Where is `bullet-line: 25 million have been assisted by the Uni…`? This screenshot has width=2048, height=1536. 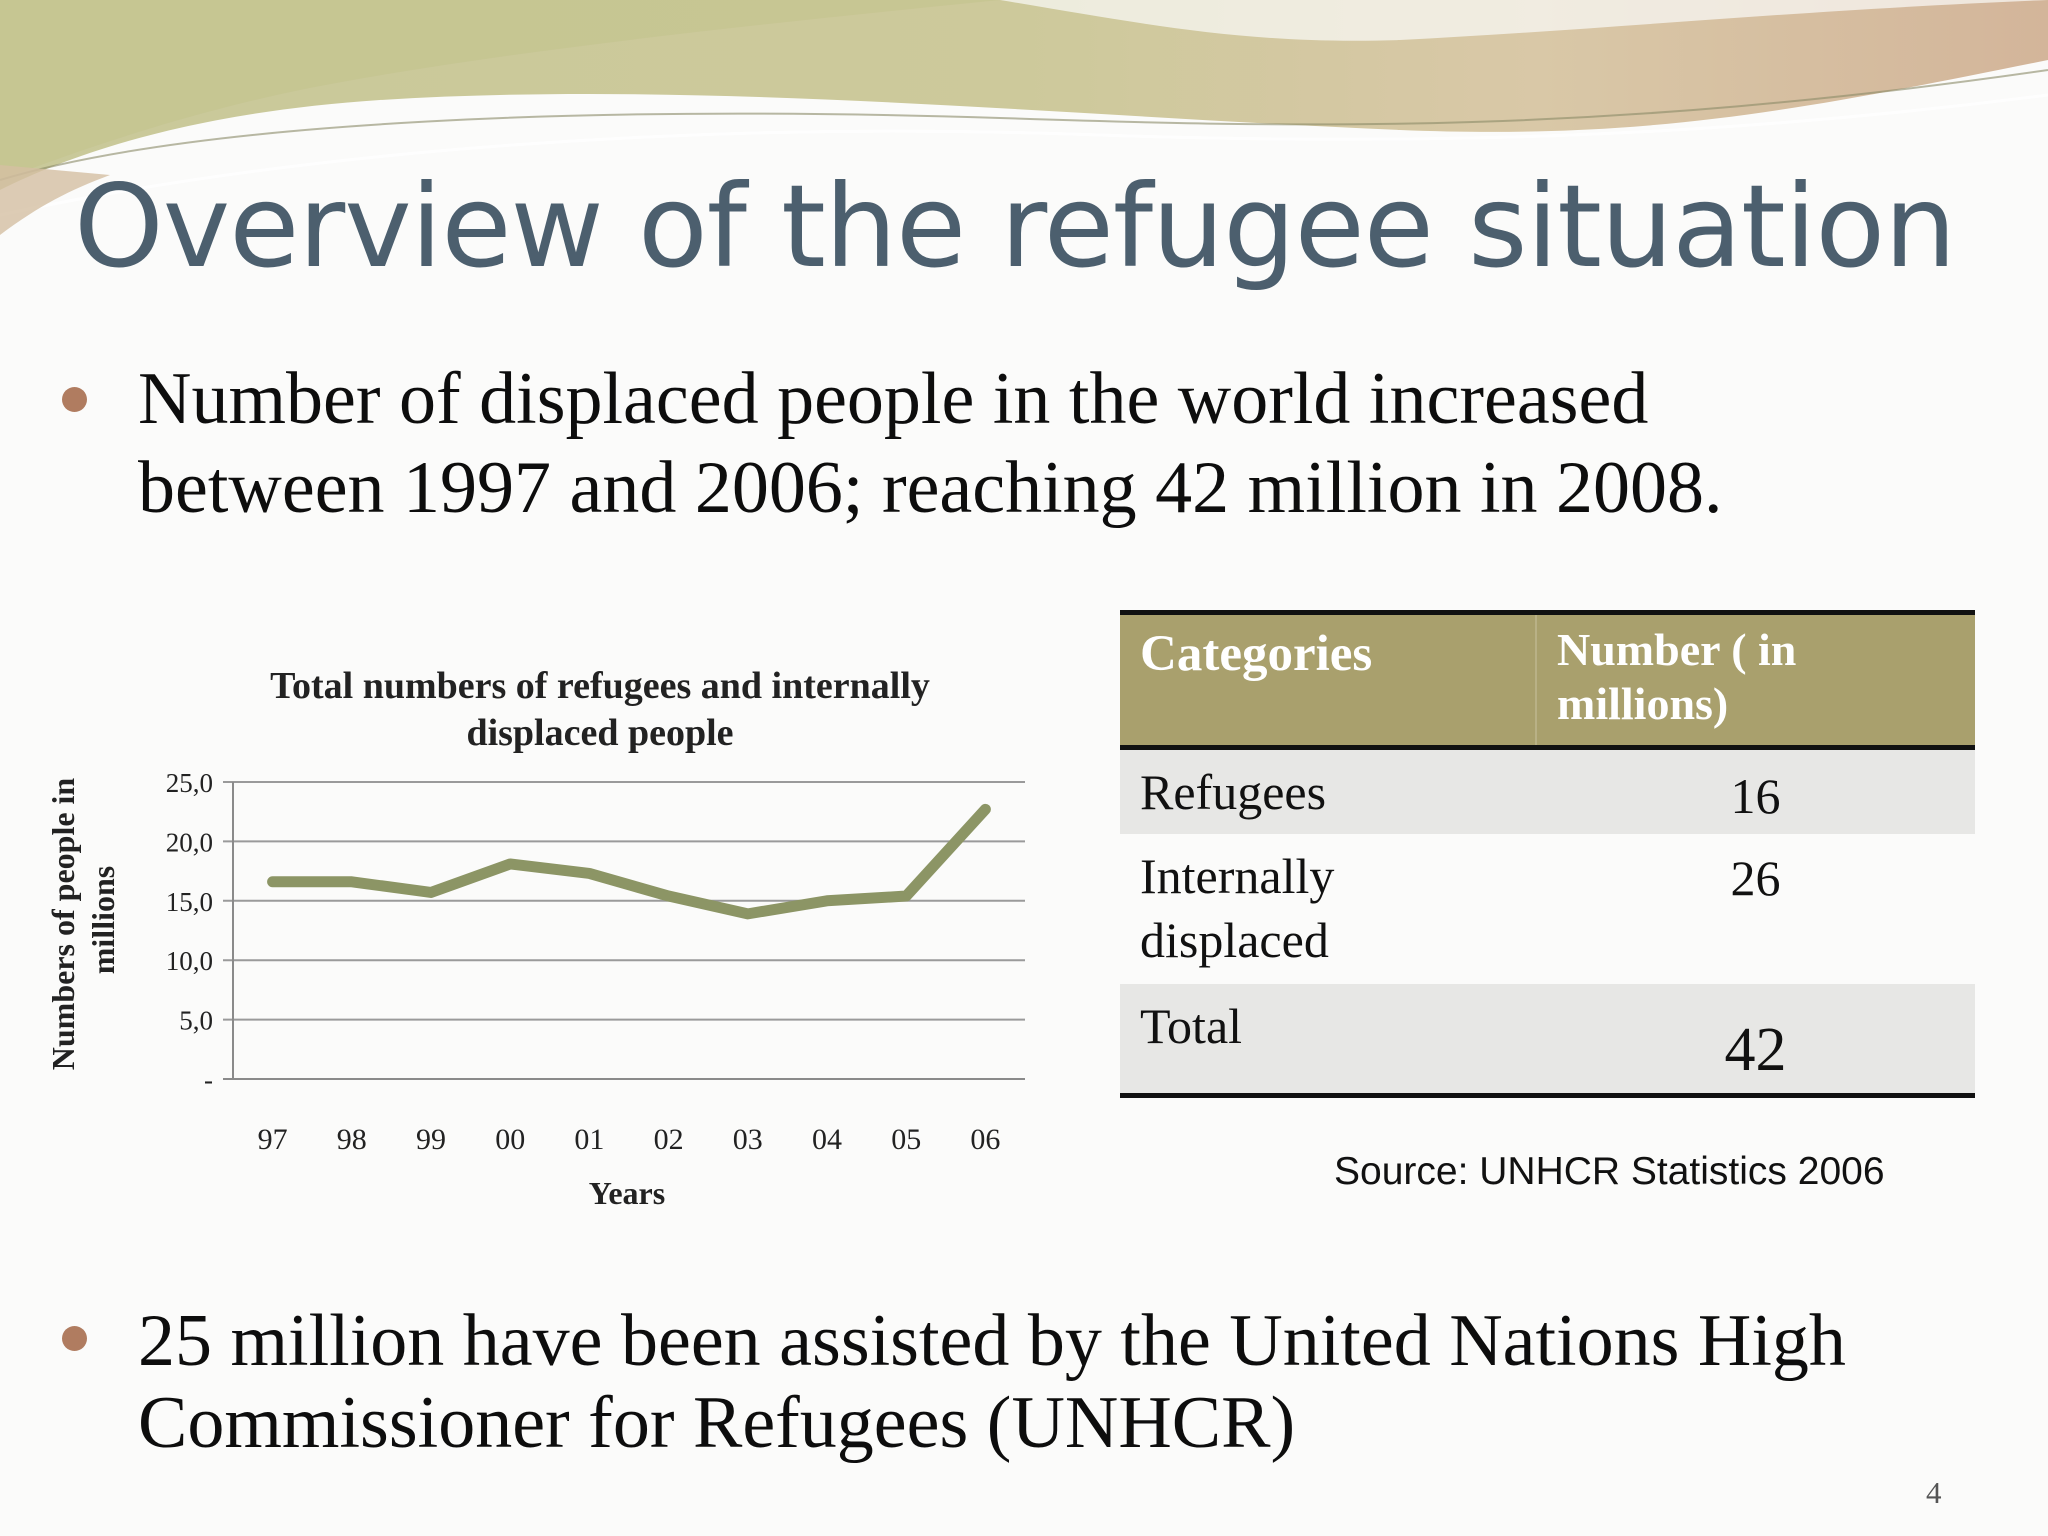
bullet-line: 25 million have been assisted by the Uni… is located at coordinates (992, 1341).